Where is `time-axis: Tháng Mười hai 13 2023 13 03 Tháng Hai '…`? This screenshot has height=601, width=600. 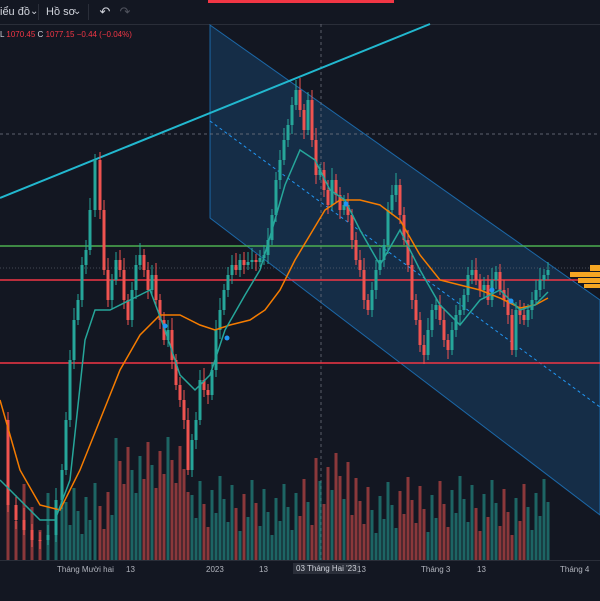 time-axis: Tháng Mười hai 13 2023 13 03 Tháng Hai '… is located at coordinates (300, 580).